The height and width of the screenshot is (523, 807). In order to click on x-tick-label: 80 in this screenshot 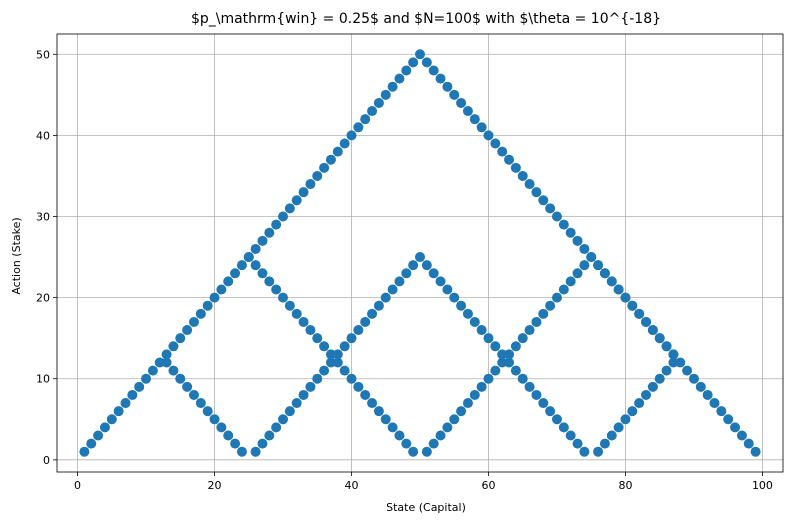, I will do `click(625, 485)`.